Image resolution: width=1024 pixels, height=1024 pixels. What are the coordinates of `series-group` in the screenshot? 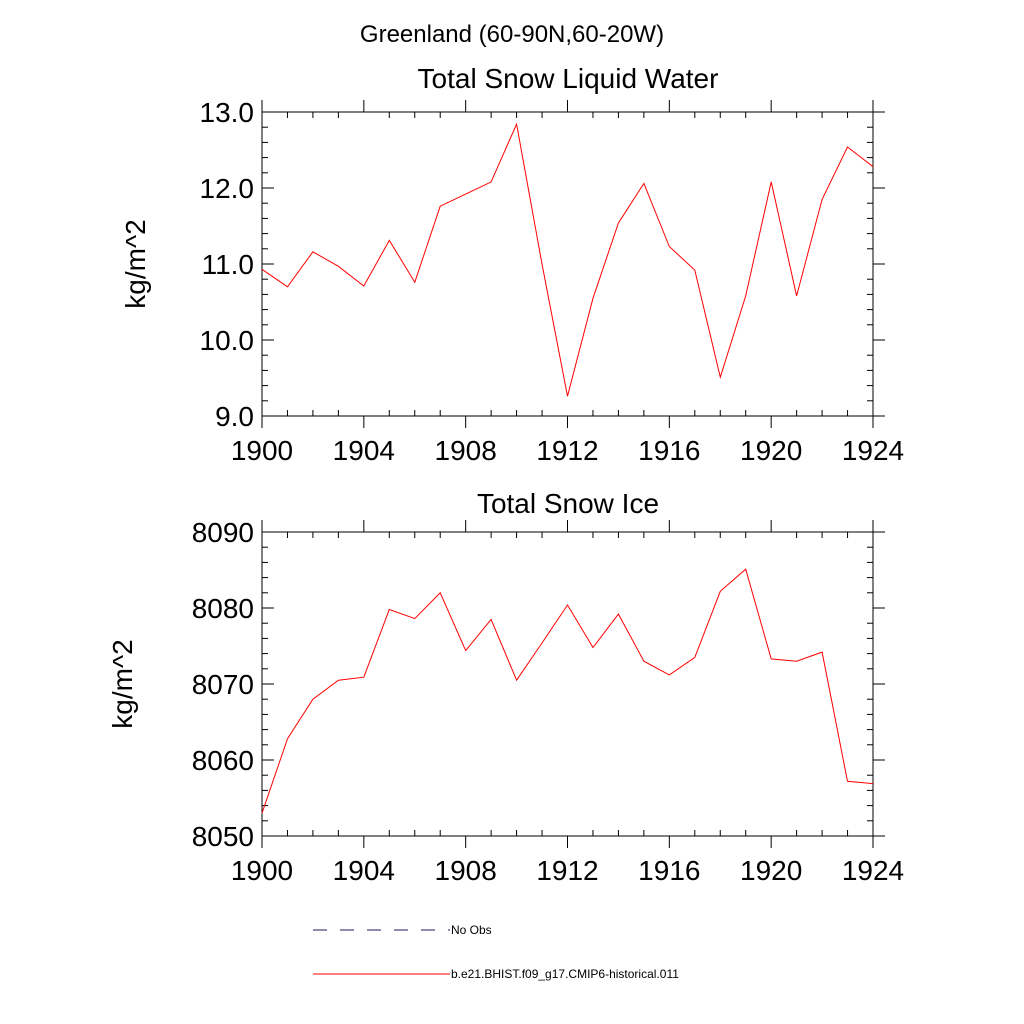 It's located at (567, 691).